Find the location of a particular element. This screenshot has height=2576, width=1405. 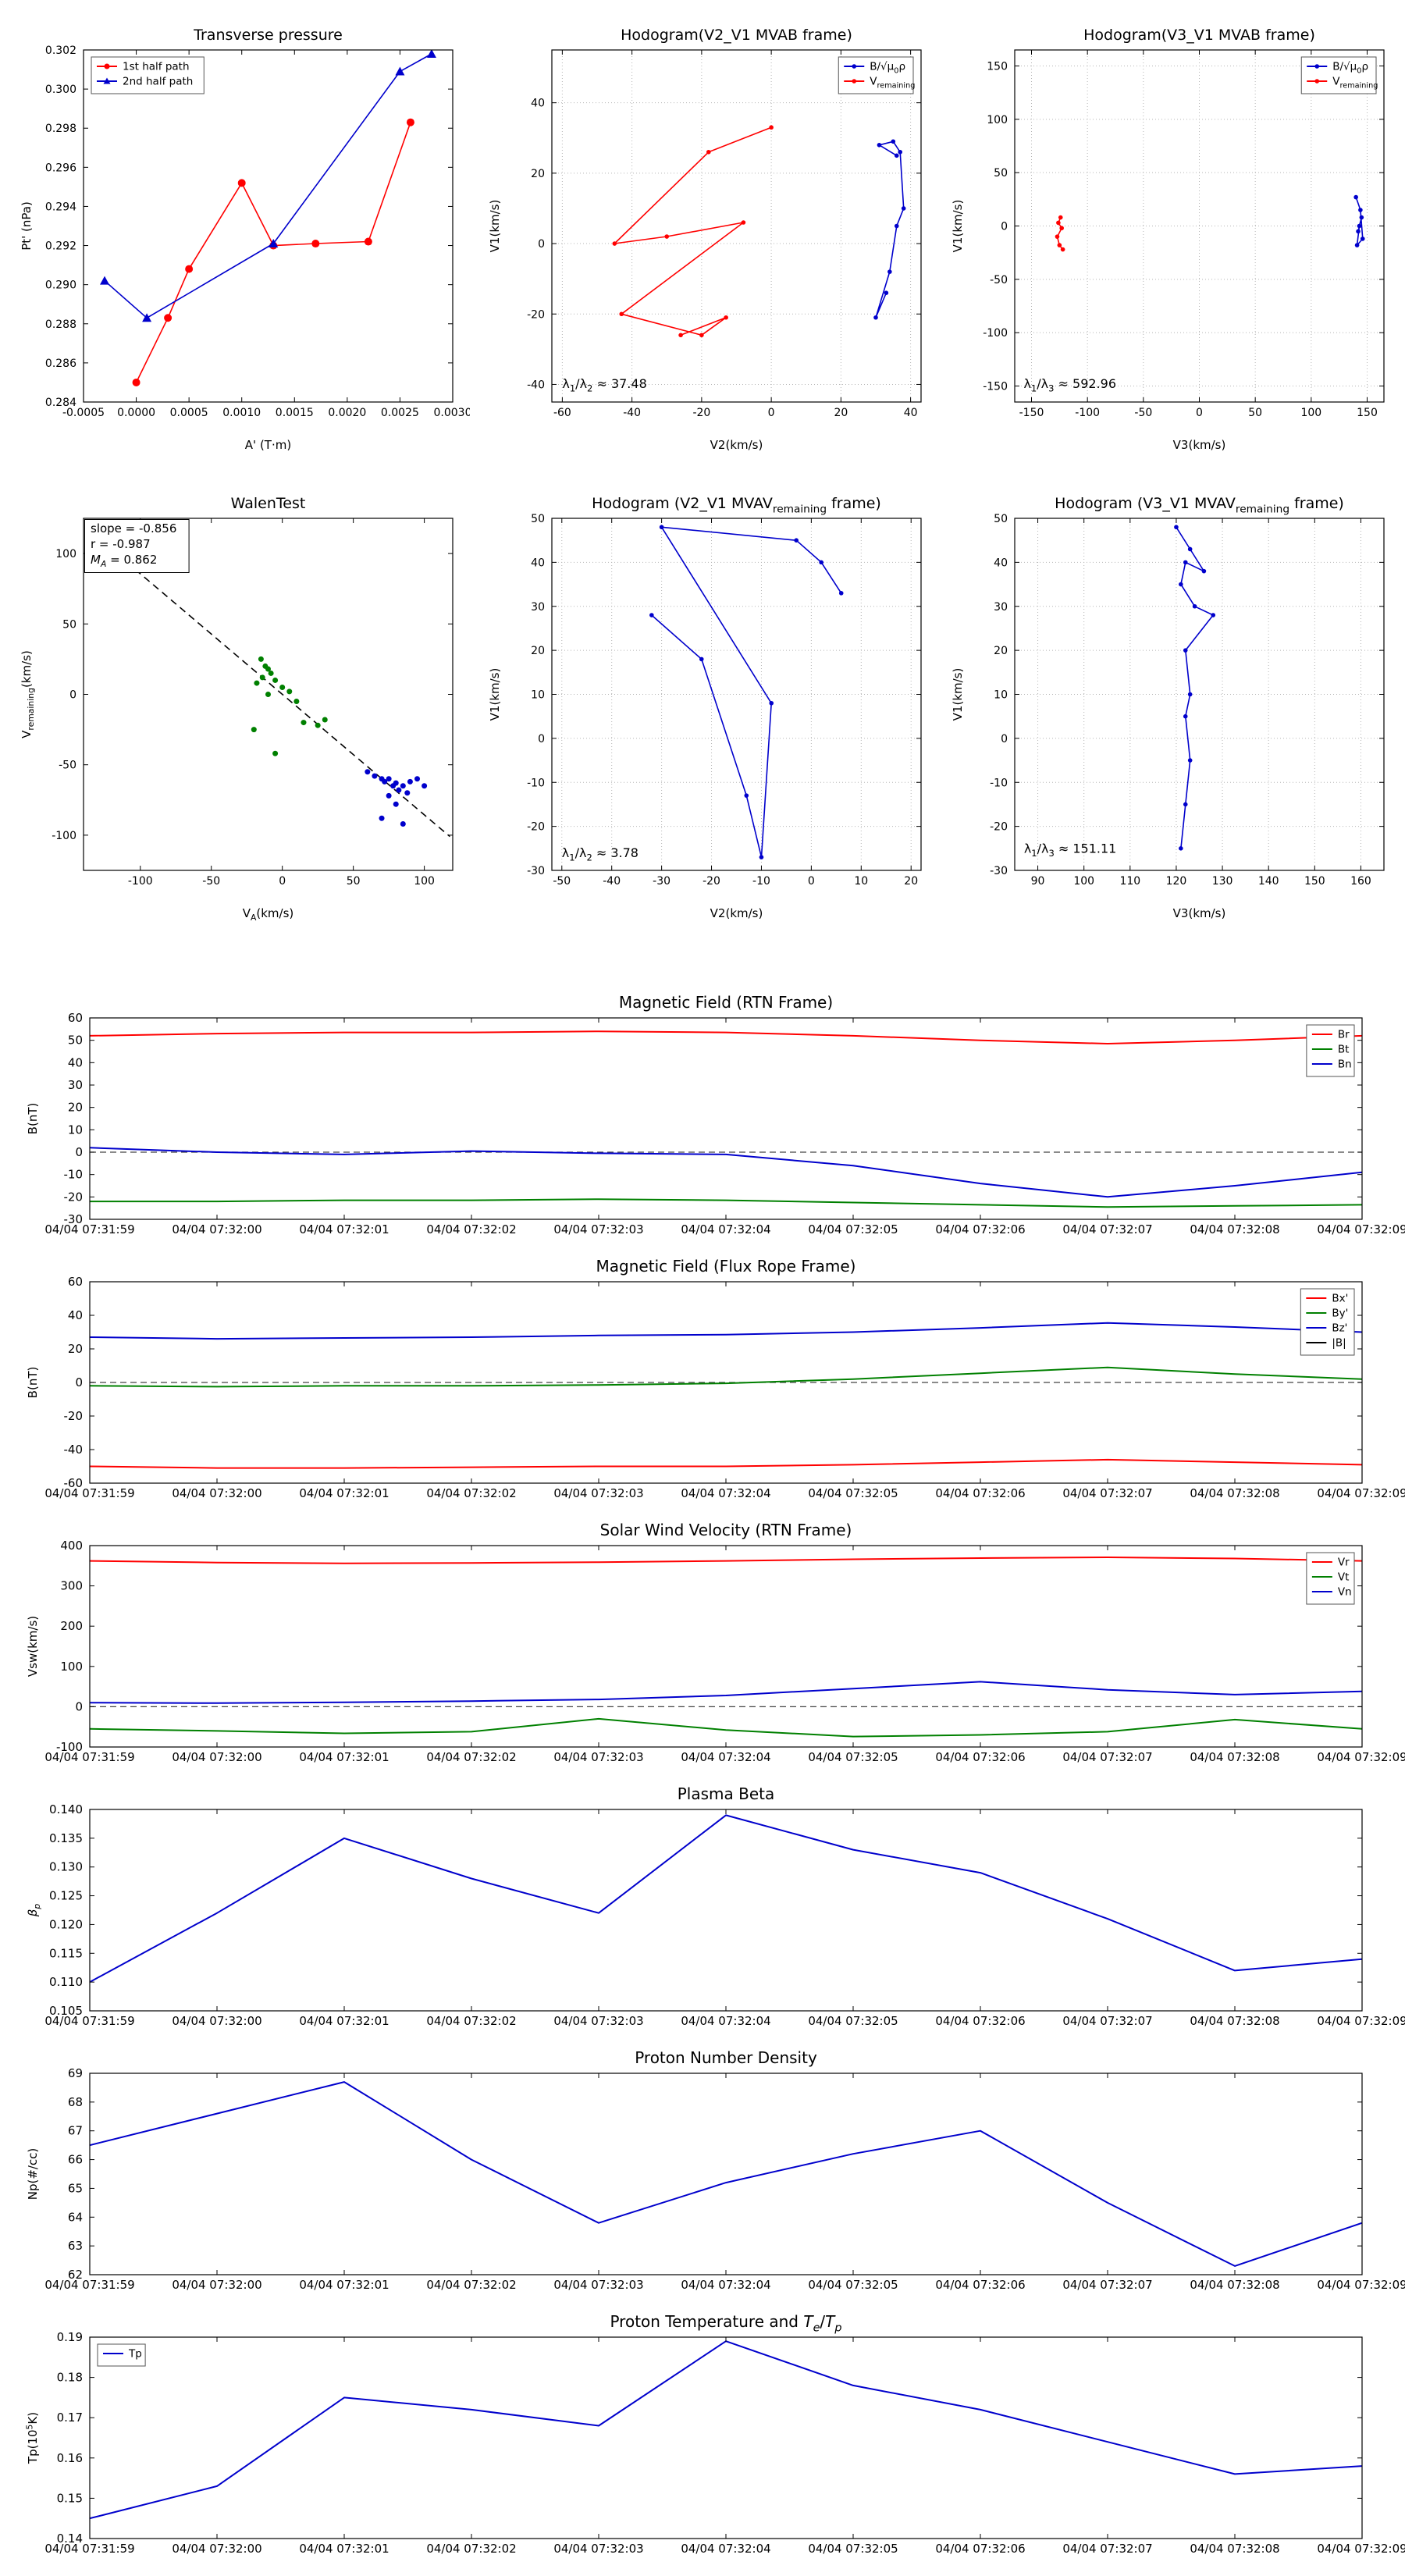

svg-text: 0.135 is located at coordinates (66, 1838).